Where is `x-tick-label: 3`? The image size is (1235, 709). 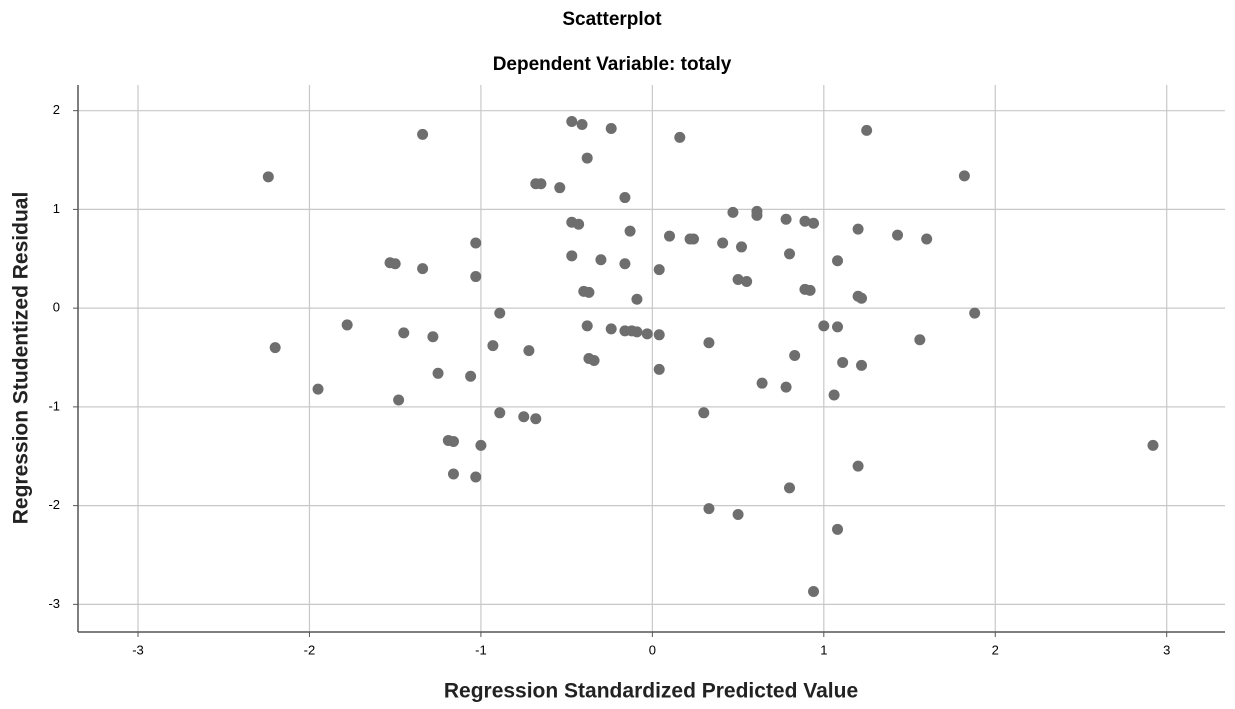 x-tick-label: 3 is located at coordinates (1166, 649).